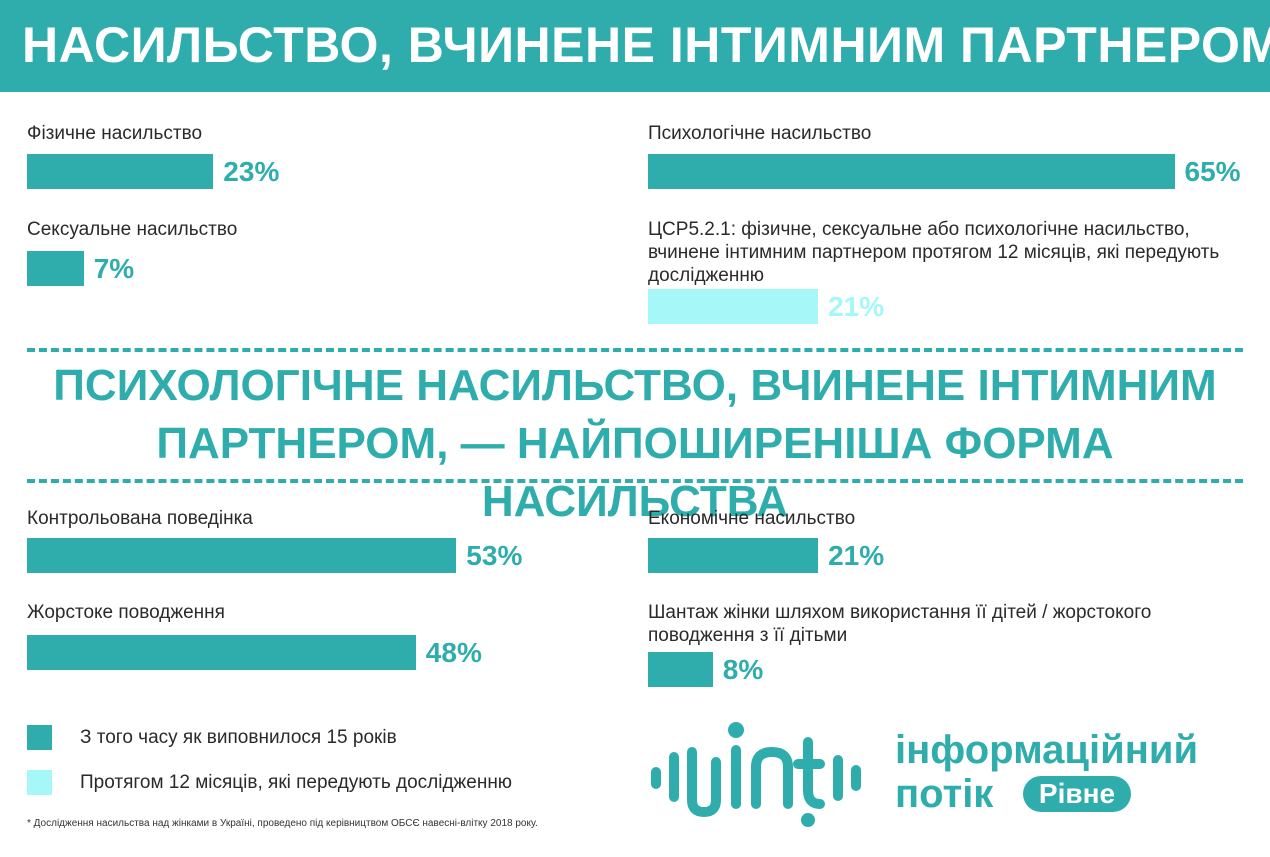  Describe the element at coordinates (911, 171) in the screenshot. I see `bar-psychological` at that location.